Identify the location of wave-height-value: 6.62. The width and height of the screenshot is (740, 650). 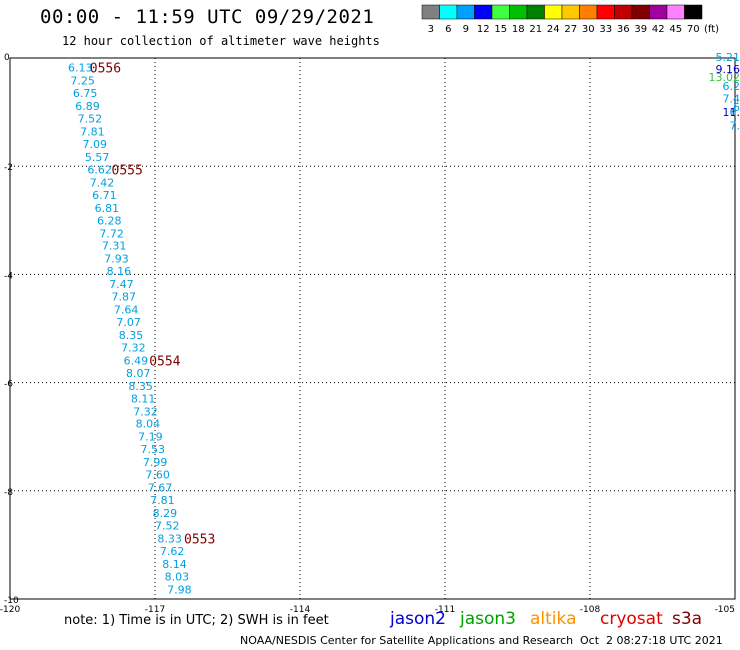
(99, 169).